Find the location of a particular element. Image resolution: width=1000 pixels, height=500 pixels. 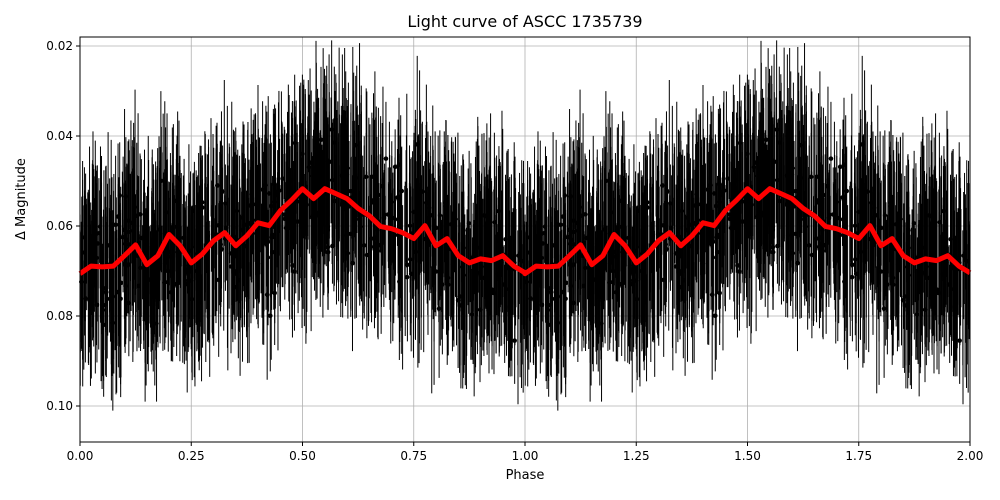

svg-text: 0.06 is located at coordinates (59, 226).